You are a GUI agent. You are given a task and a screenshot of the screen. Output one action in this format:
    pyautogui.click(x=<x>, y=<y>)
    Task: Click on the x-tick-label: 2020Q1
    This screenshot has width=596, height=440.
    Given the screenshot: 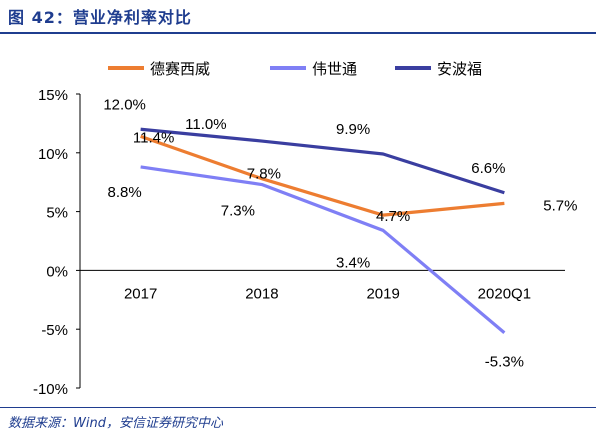 What is the action you would take?
    pyautogui.click(x=504, y=293)
    